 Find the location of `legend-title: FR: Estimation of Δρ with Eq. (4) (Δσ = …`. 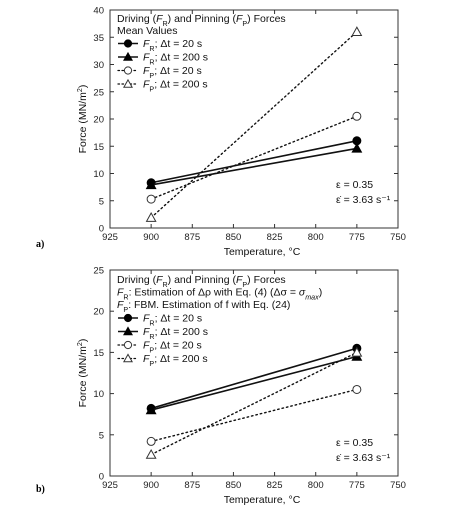

legend-title: FR: Estimation of Δρ with Eq. (4) (Δσ = … is located at coordinates (219, 294).